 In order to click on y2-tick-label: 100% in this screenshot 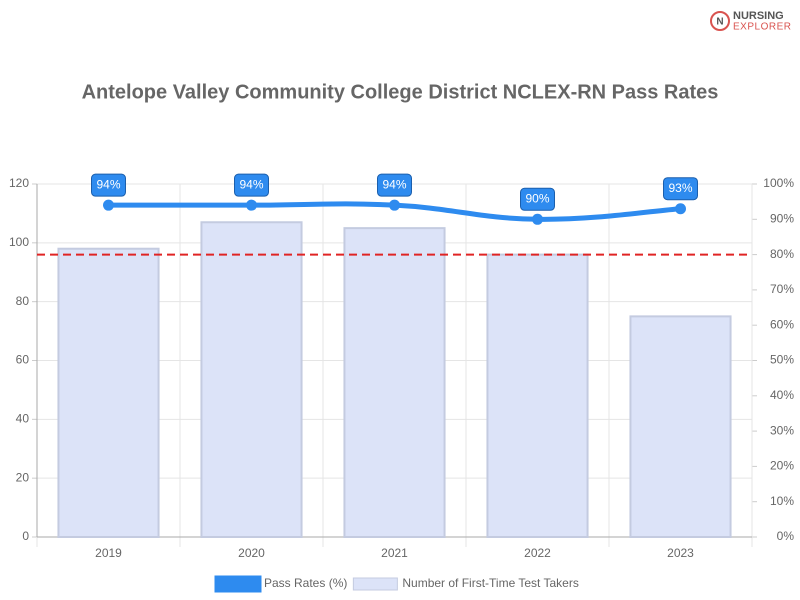, I will do `click(778, 183)`.